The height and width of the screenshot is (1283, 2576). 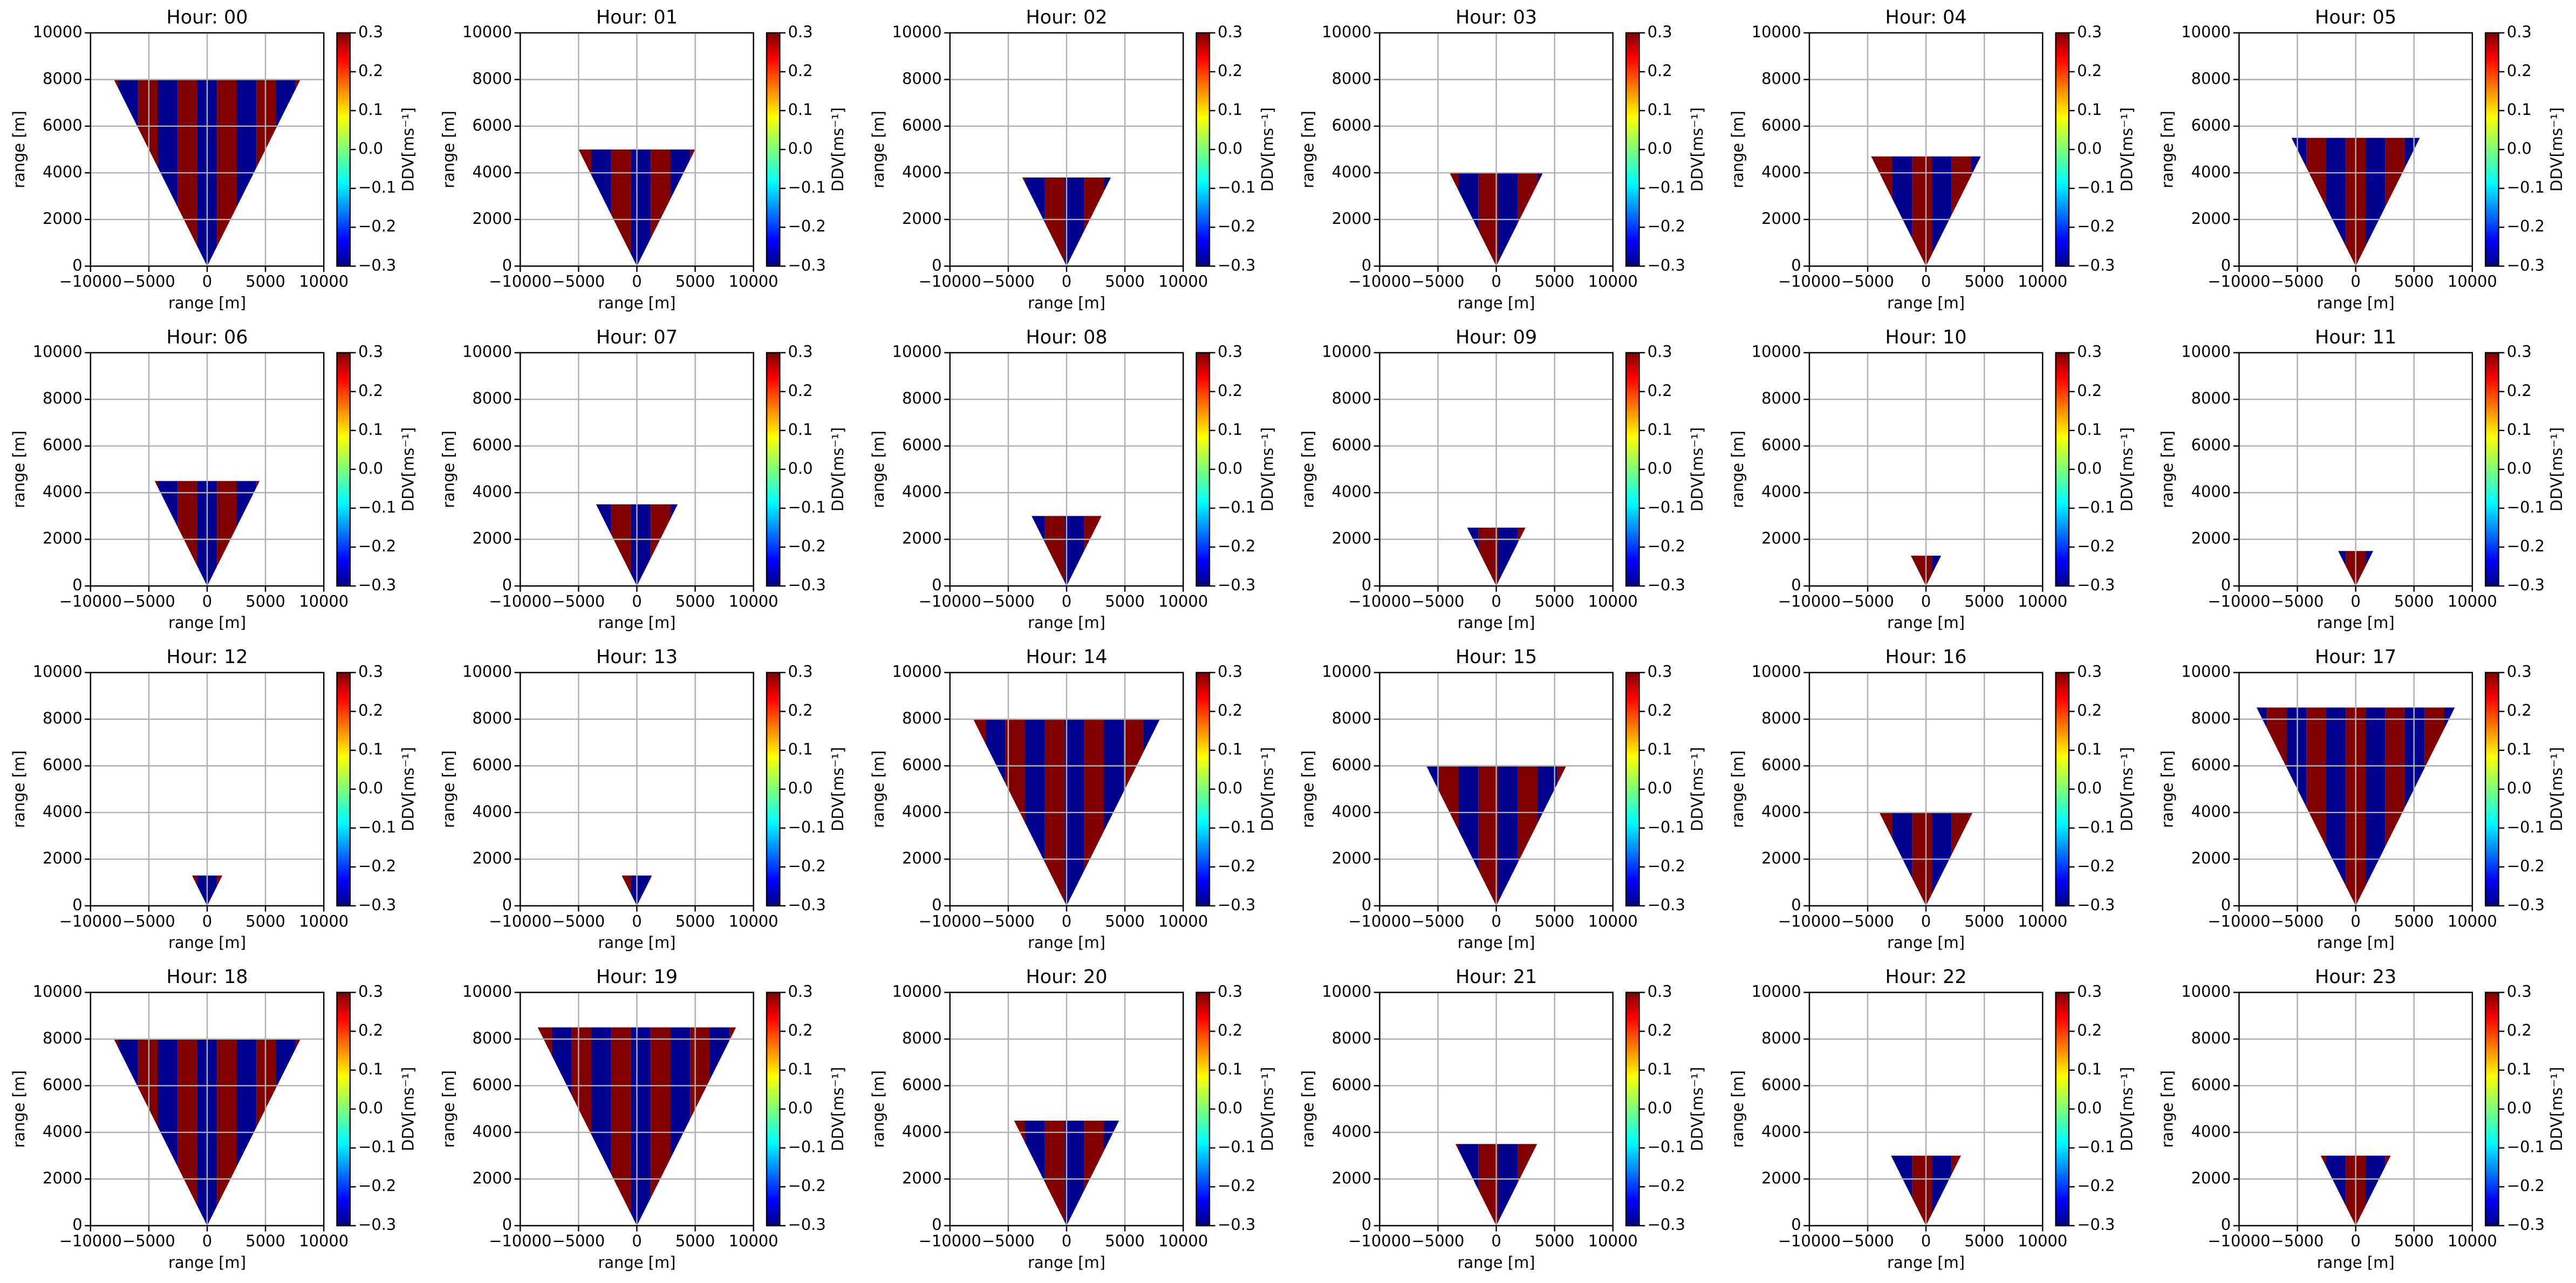 I want to click on panel-title: Hour: 15, so click(x=1496, y=657).